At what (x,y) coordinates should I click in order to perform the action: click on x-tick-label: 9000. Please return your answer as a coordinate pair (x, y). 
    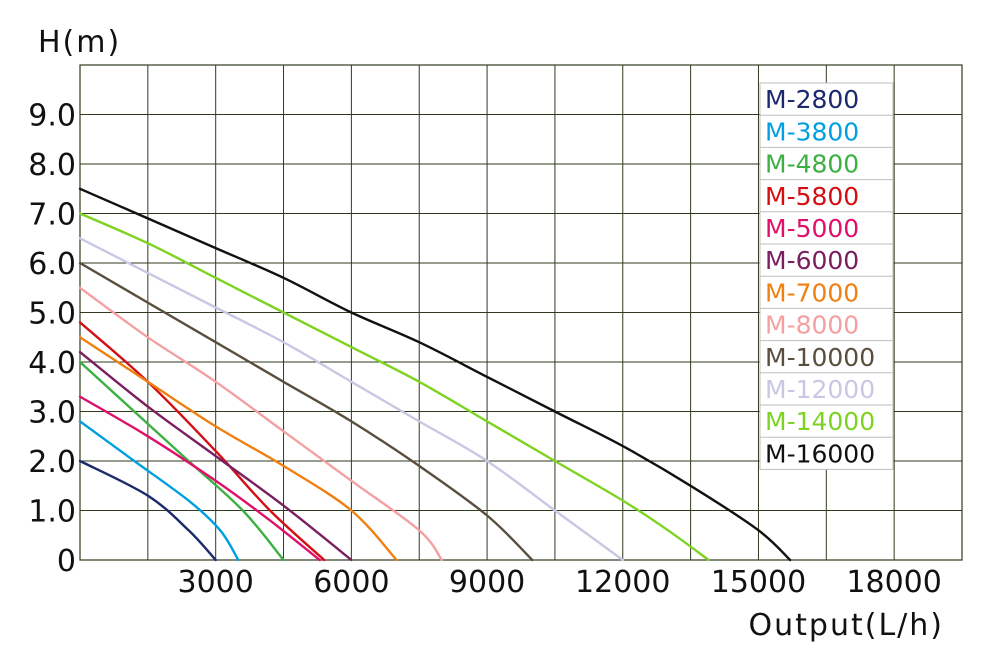
    Looking at the image, I should click on (487, 582).